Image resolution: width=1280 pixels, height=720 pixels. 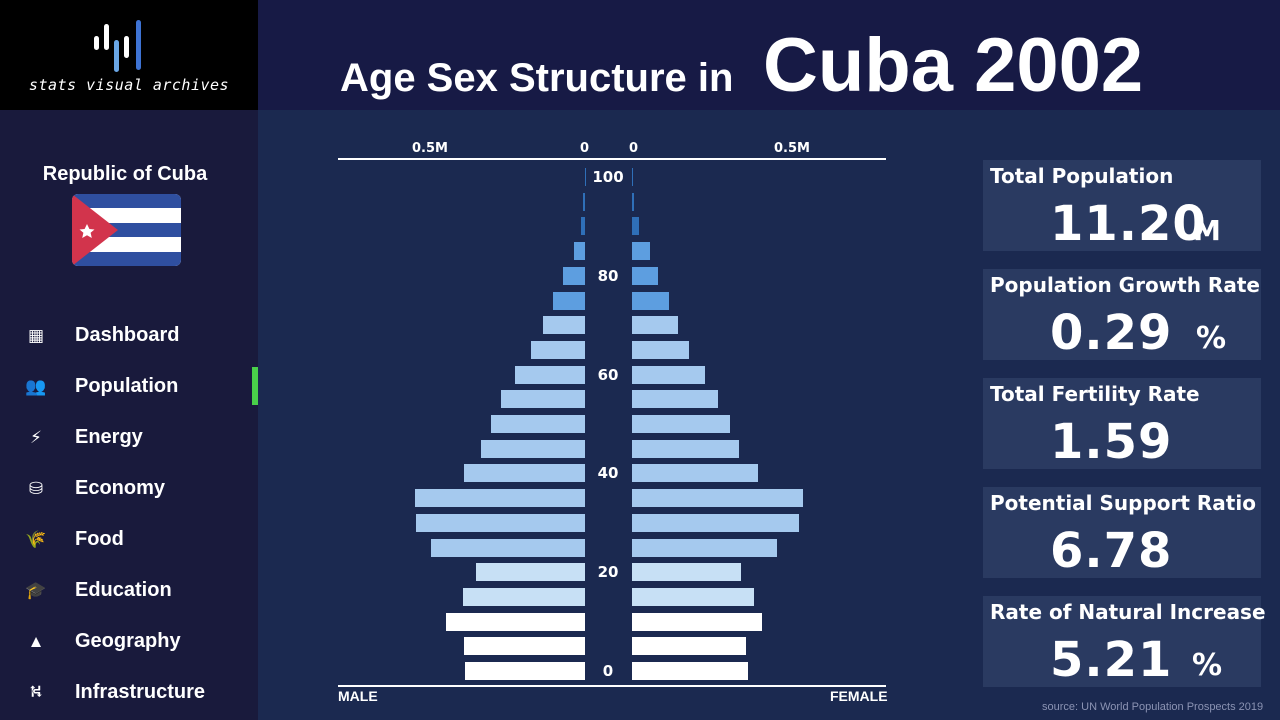 I want to click on road-icon: ⛕, so click(x=36, y=691).